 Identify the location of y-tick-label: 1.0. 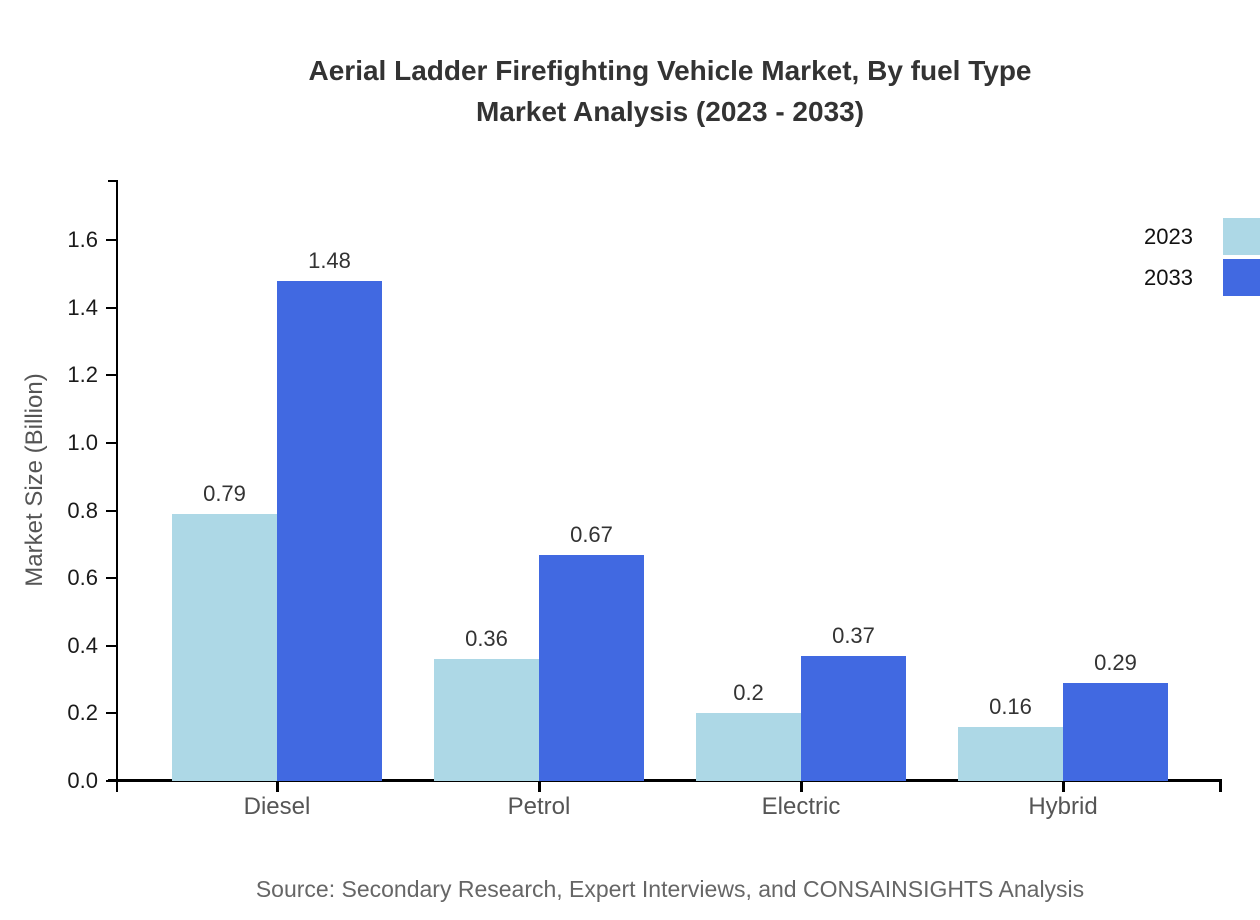
(82, 442).